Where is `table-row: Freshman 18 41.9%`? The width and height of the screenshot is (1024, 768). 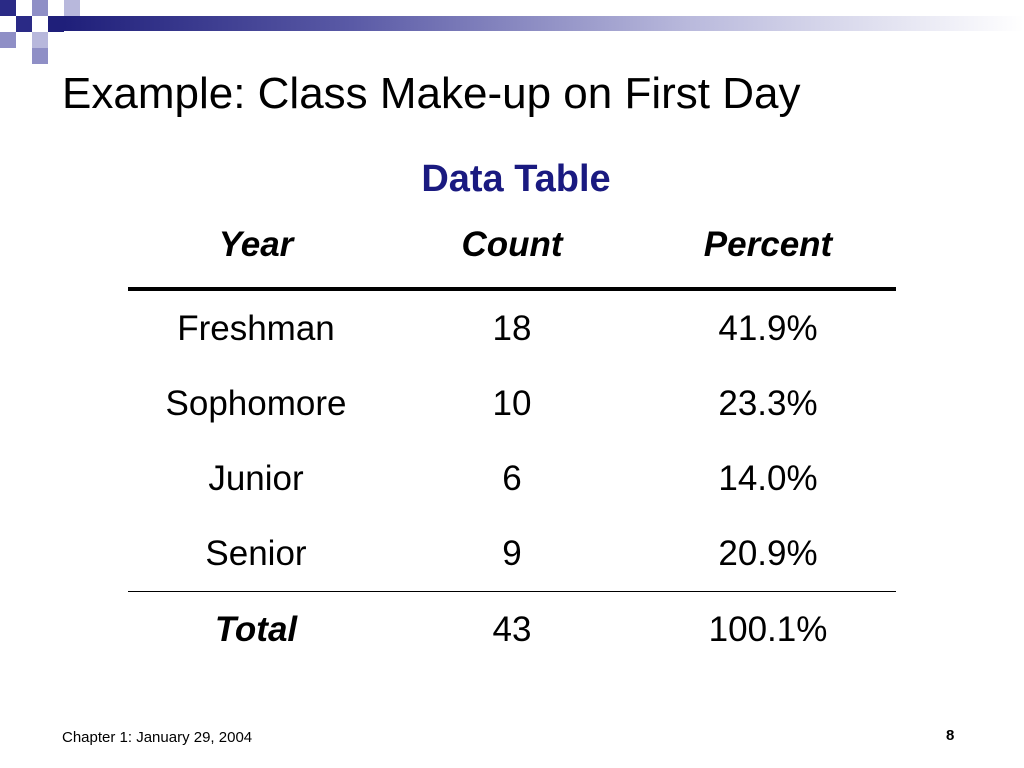 table-row: Freshman 18 41.9% is located at coordinates (512, 328).